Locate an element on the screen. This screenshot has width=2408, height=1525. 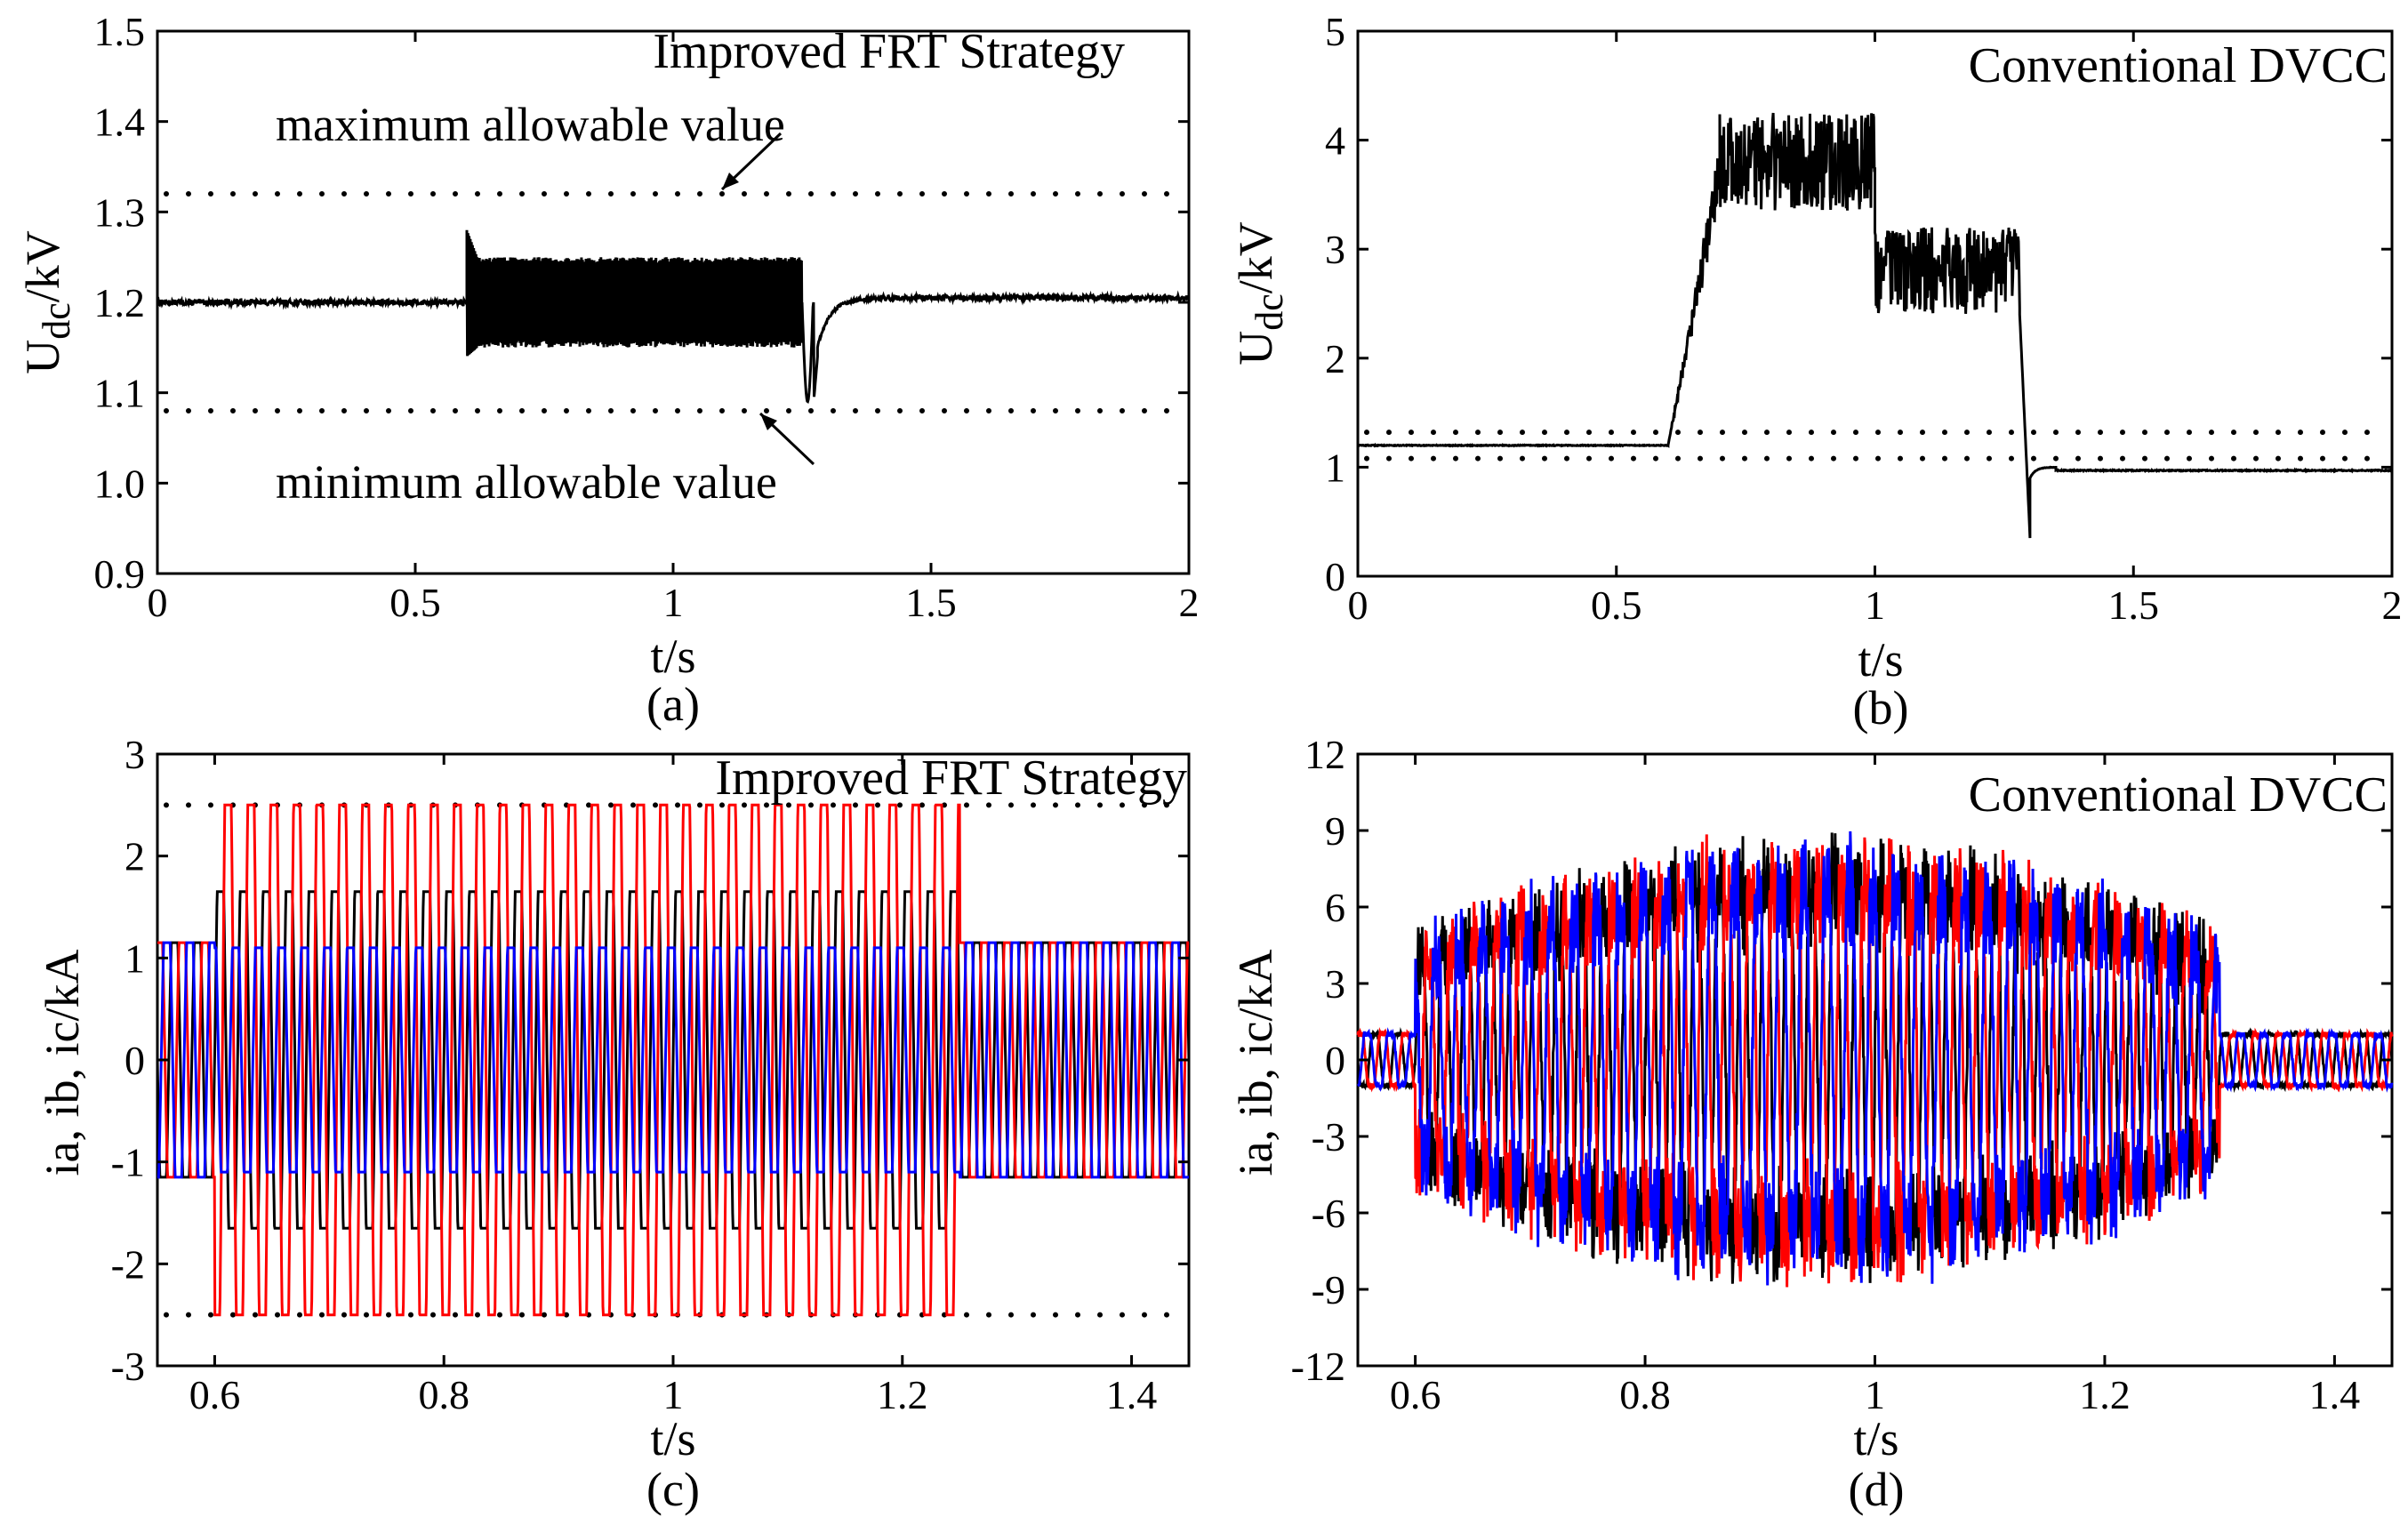
c-ytick-label: -1 is located at coordinates (128, 1163).